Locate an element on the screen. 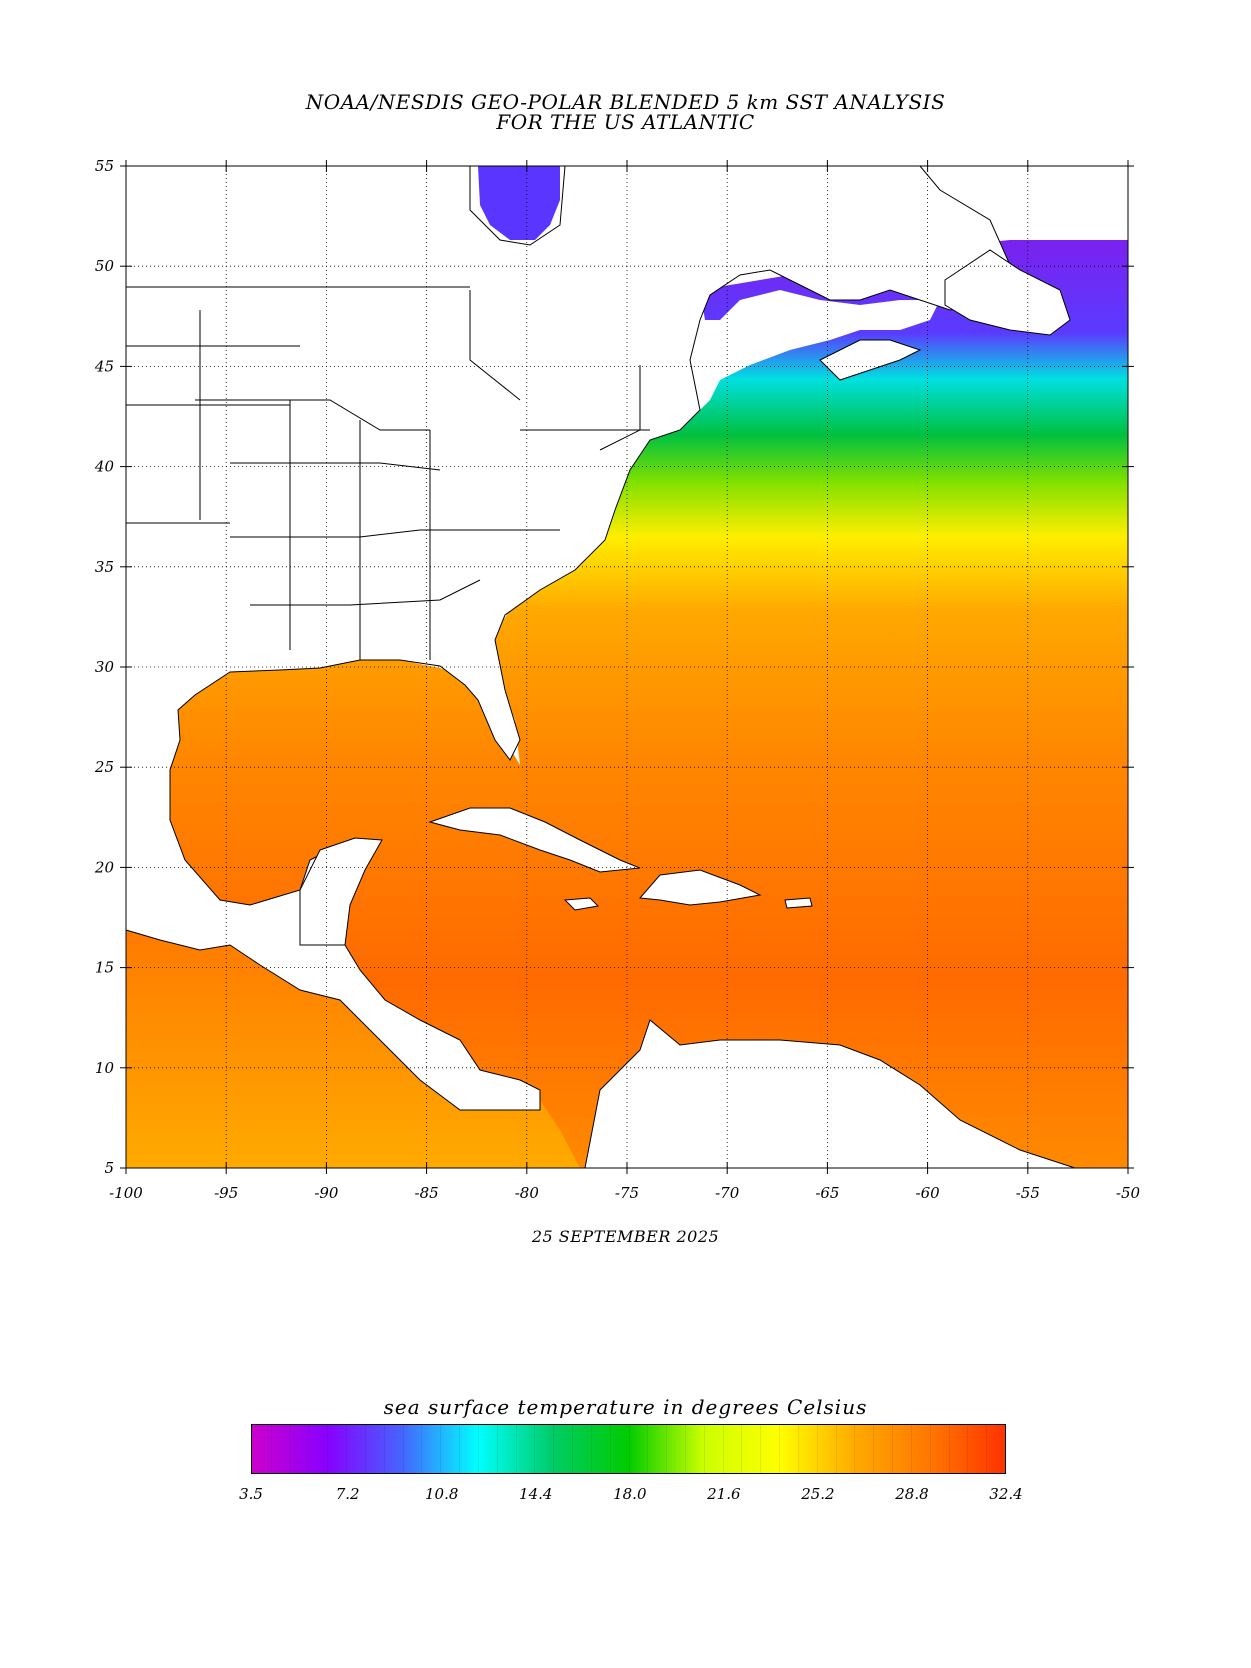 Image resolution: width=1251 pixels, height=1668 pixels. analysis-date: 25 SEPTEMBER 2025 is located at coordinates (625, 1236).